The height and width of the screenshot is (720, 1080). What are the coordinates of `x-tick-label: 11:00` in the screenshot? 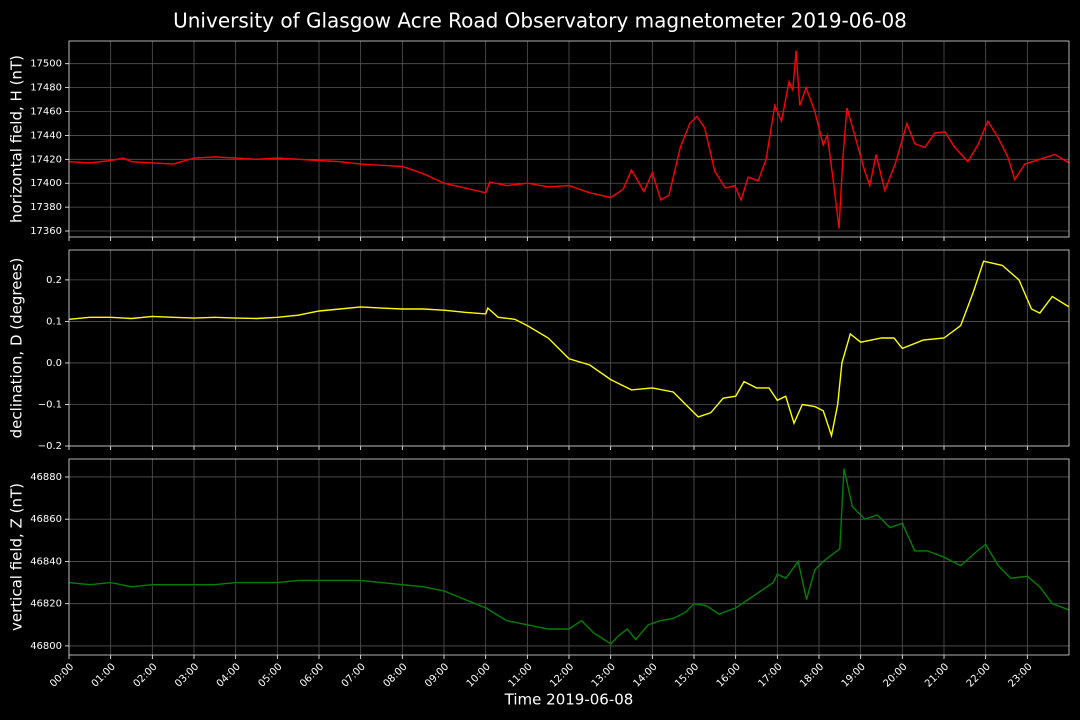 It's located at (520, 675).